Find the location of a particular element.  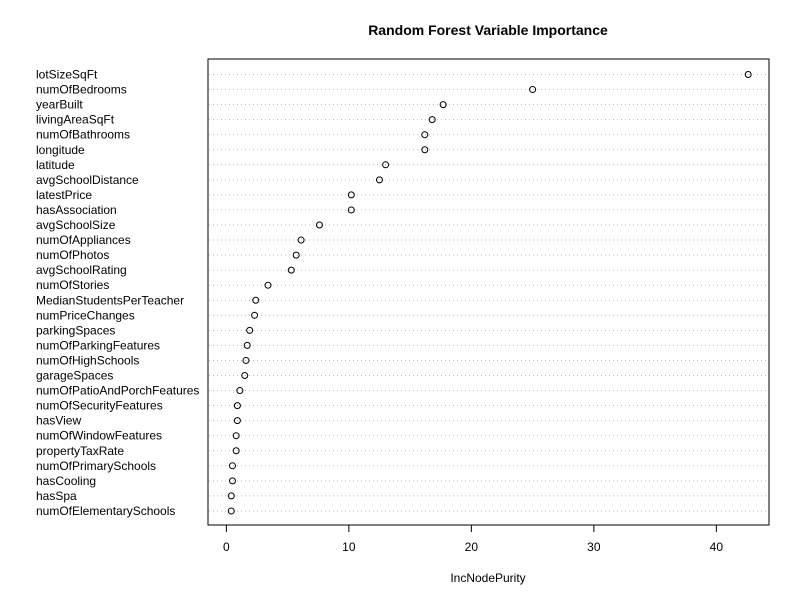

variable-label: numOfSecurityFeatures is located at coordinates (99, 406).